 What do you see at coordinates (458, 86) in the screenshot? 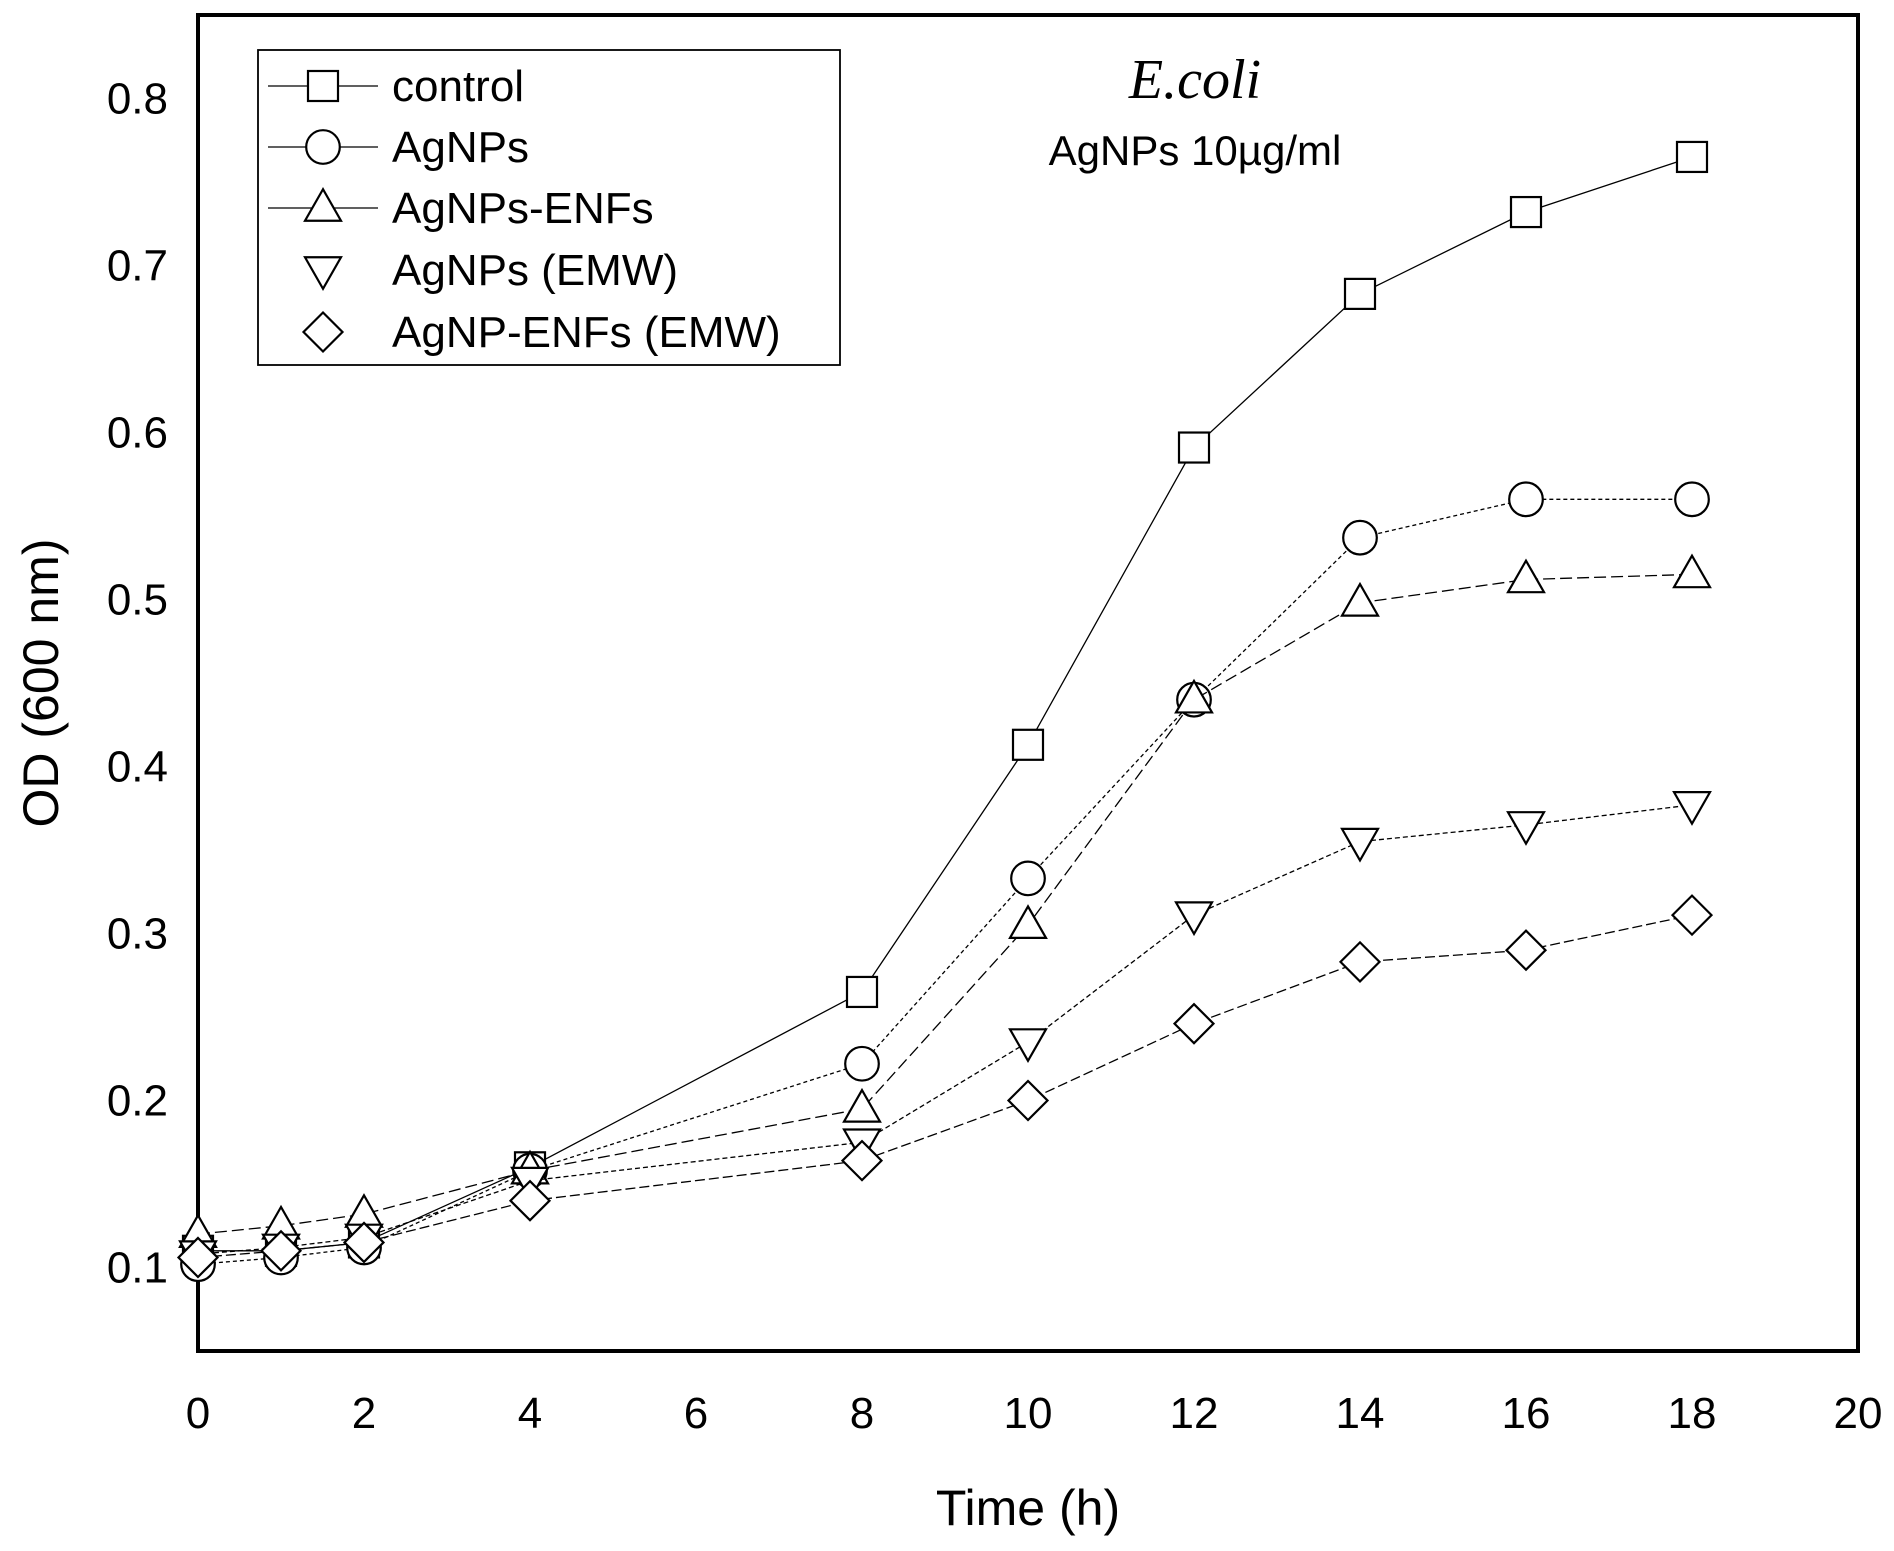
I see `legend-label: control` at bounding box center [458, 86].